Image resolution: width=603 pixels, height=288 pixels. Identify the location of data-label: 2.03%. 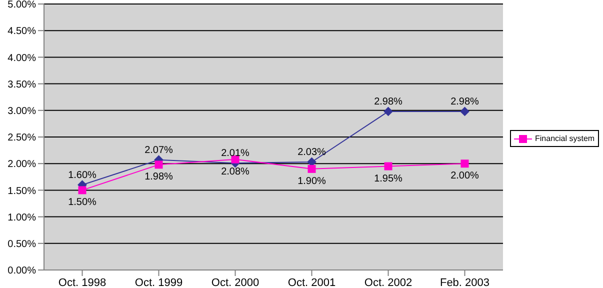
(312, 152).